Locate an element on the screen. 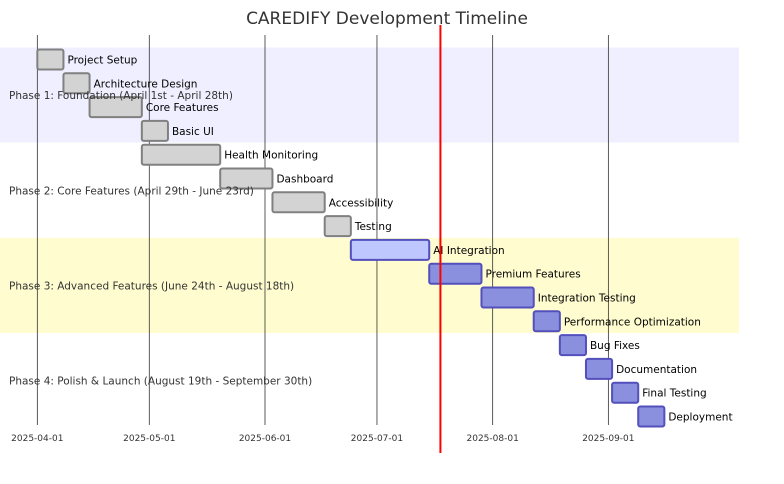  task-label: Bug Fixes is located at coordinates (615, 346).